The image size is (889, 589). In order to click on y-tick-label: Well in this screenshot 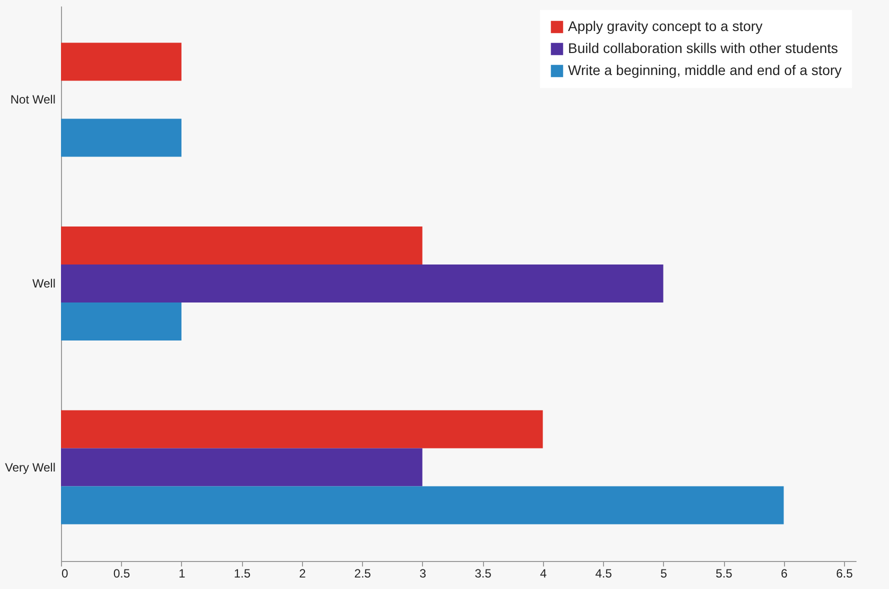, I will do `click(44, 283)`.